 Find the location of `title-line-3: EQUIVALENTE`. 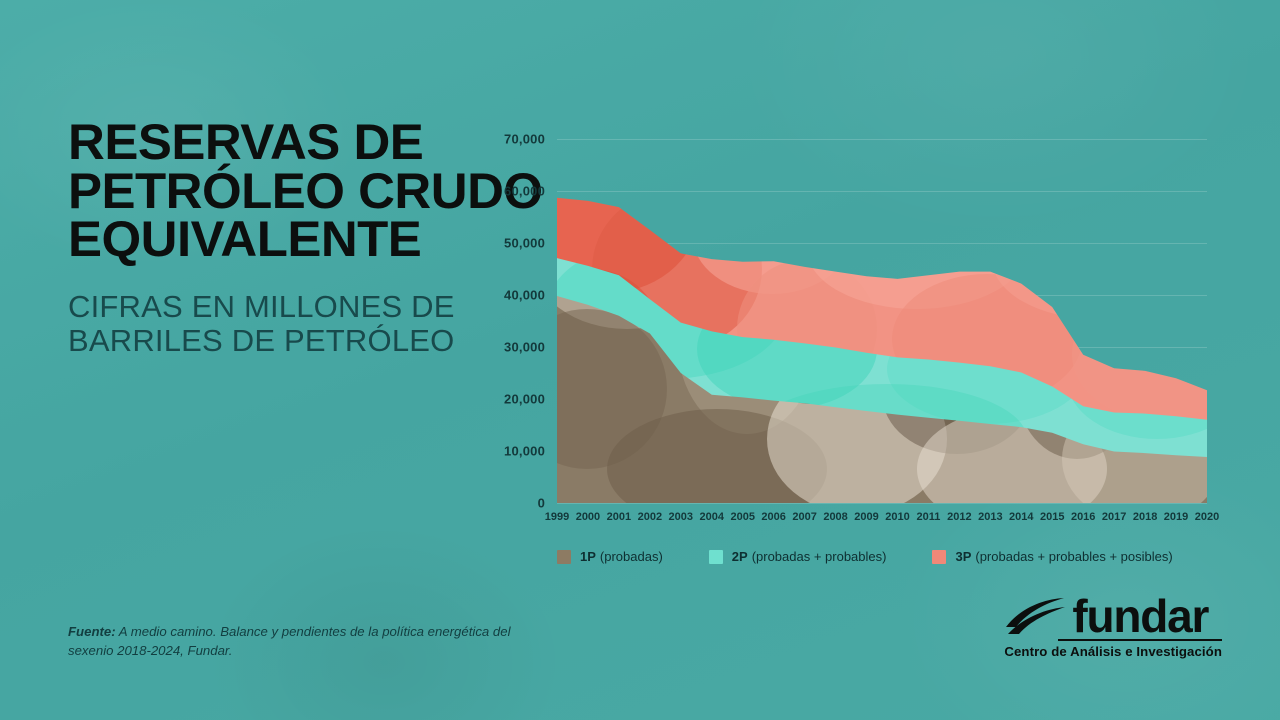

title-line-3: EQUIVALENTE is located at coordinates (245, 239).